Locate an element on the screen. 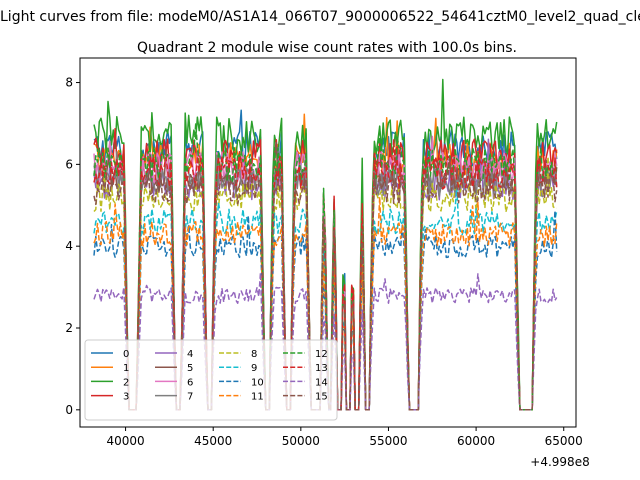 The width and height of the screenshot is (640, 480). x-offset-label: +4.998e8 is located at coordinates (559, 462).